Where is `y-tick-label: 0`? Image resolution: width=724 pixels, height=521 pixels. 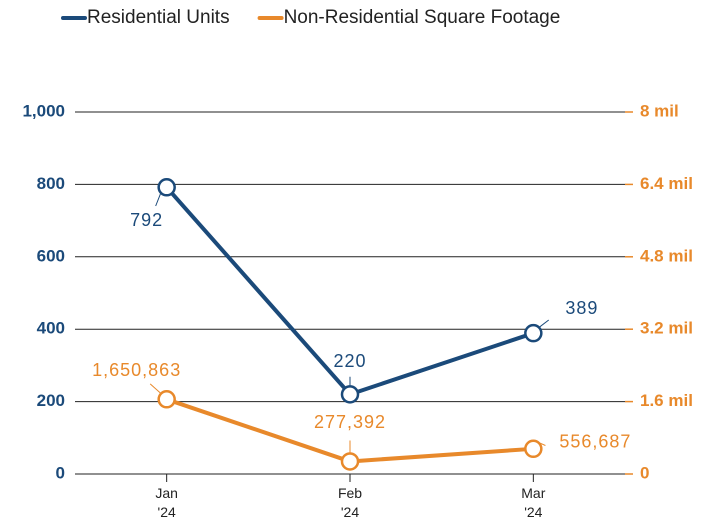 y-tick-label: 0 is located at coordinates (60, 472).